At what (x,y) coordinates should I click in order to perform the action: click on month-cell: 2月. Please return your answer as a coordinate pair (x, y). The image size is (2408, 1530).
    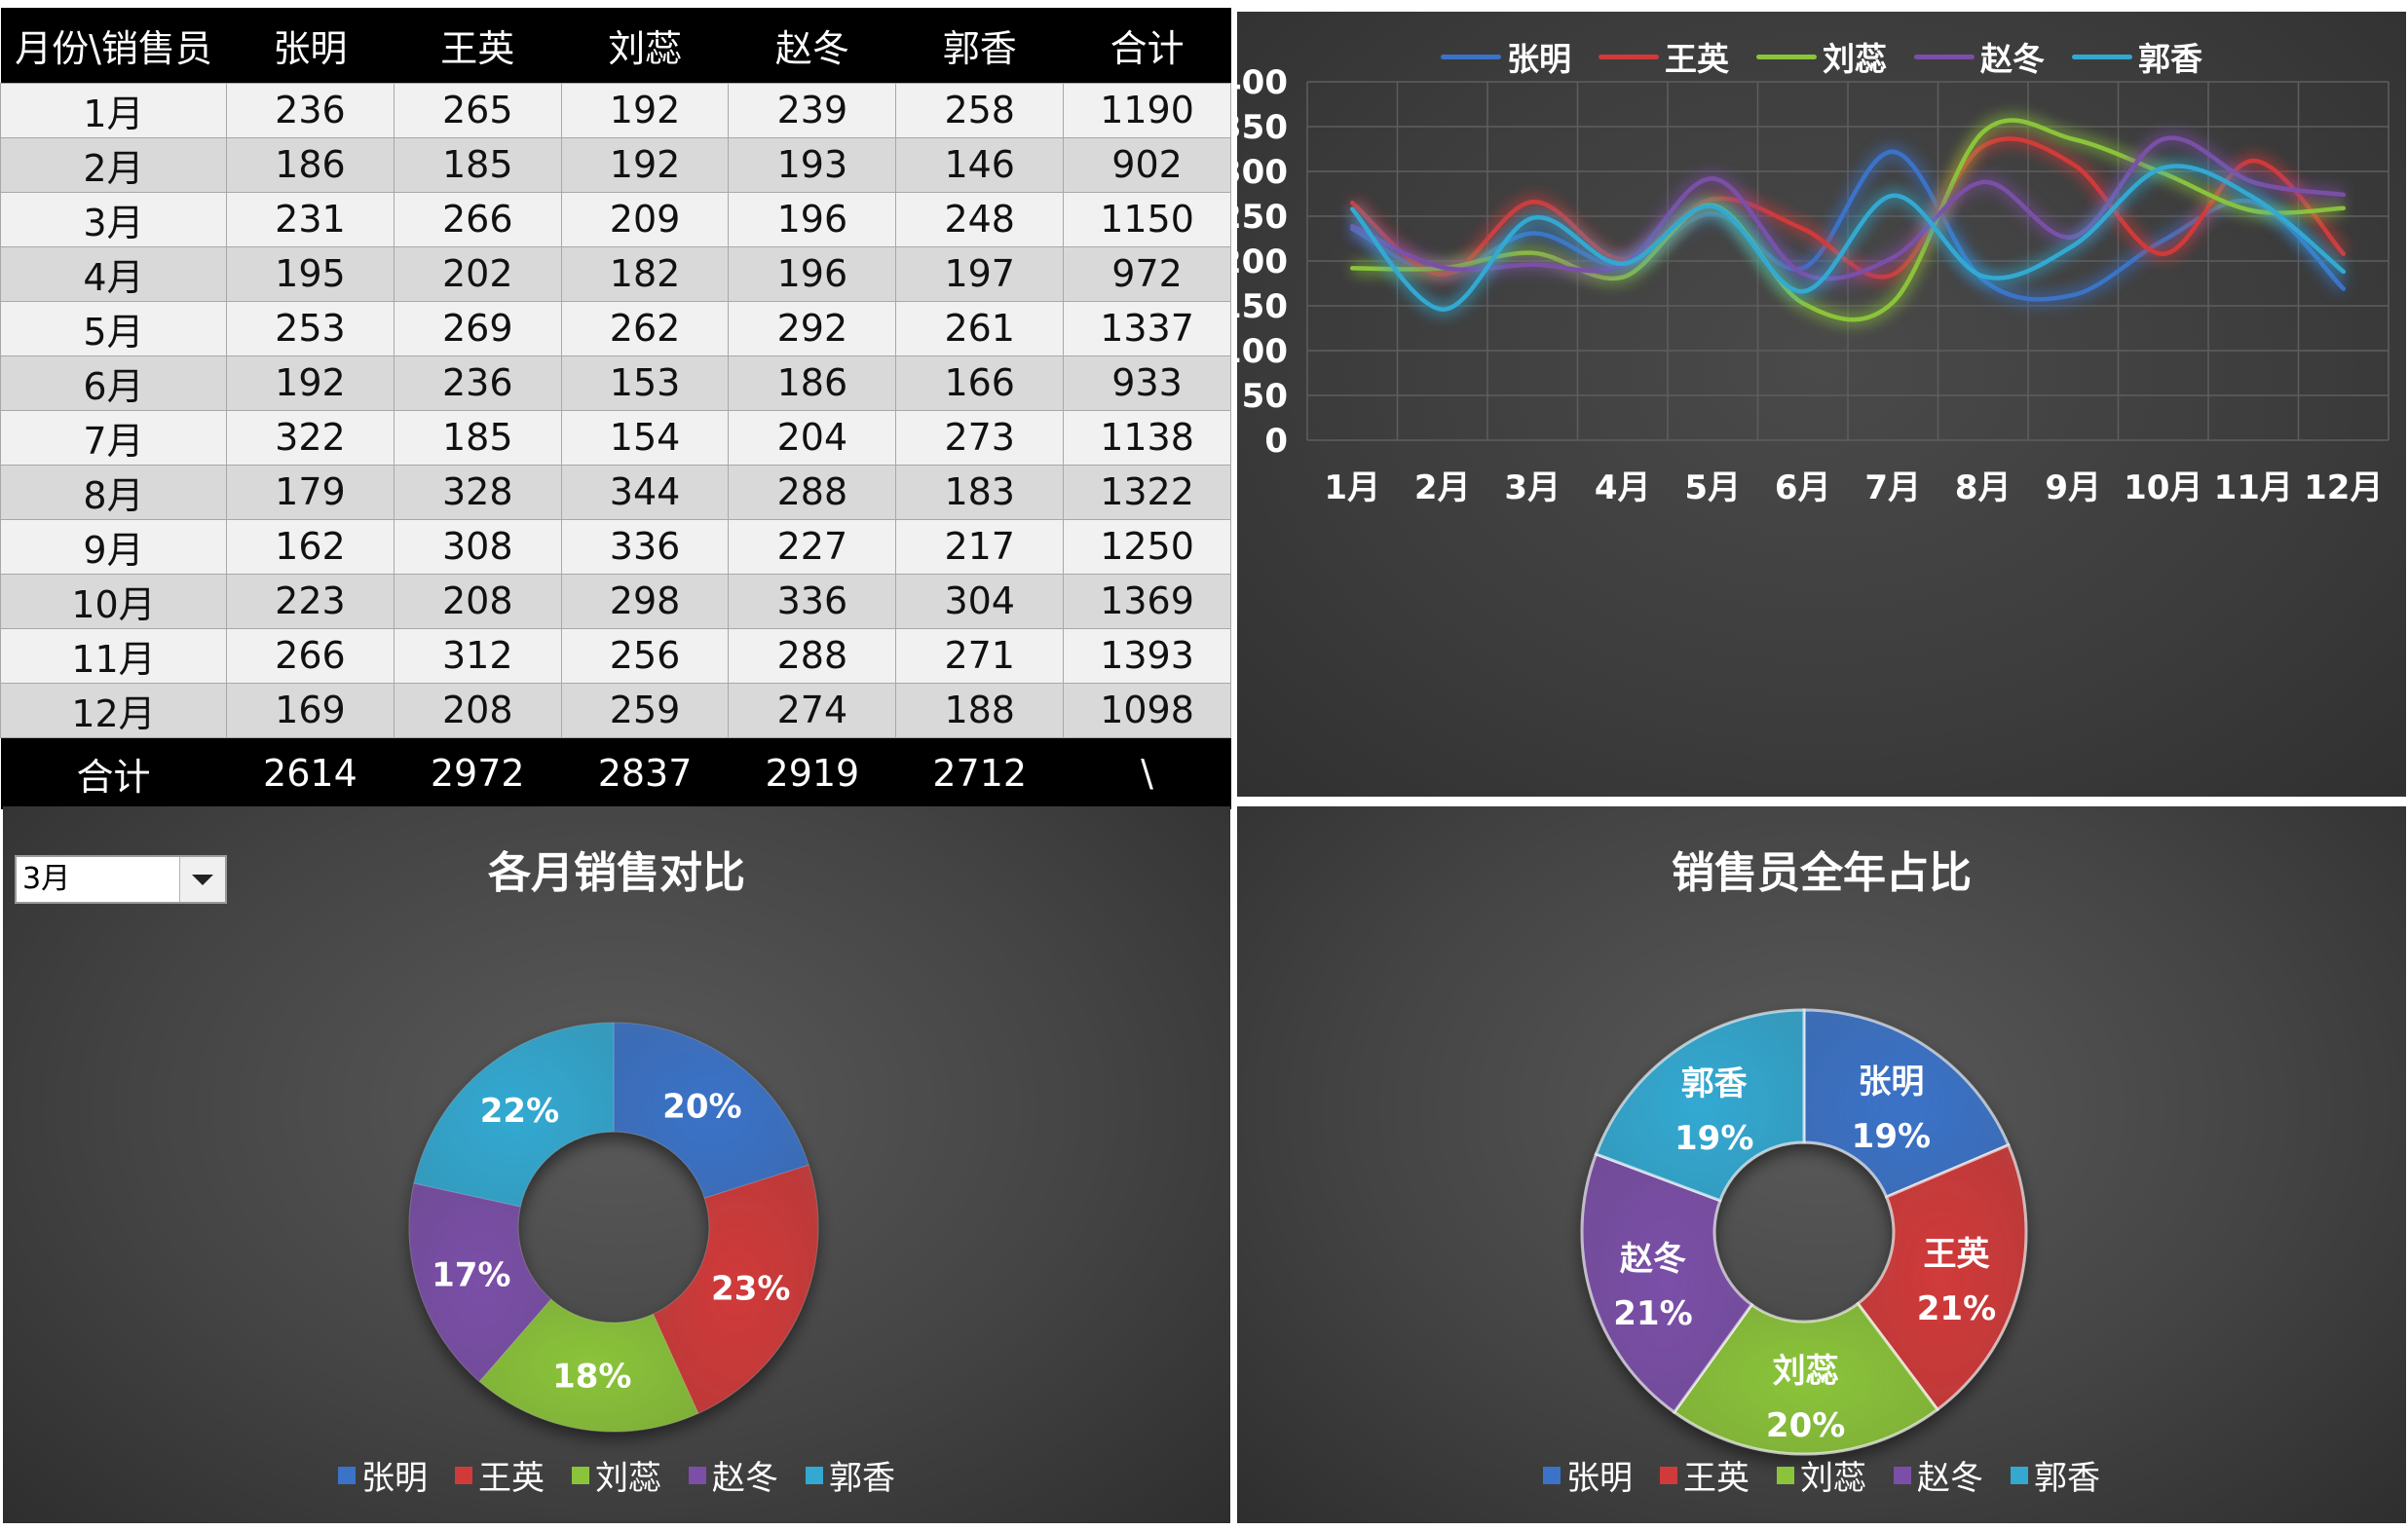
    Looking at the image, I should click on (113, 164).